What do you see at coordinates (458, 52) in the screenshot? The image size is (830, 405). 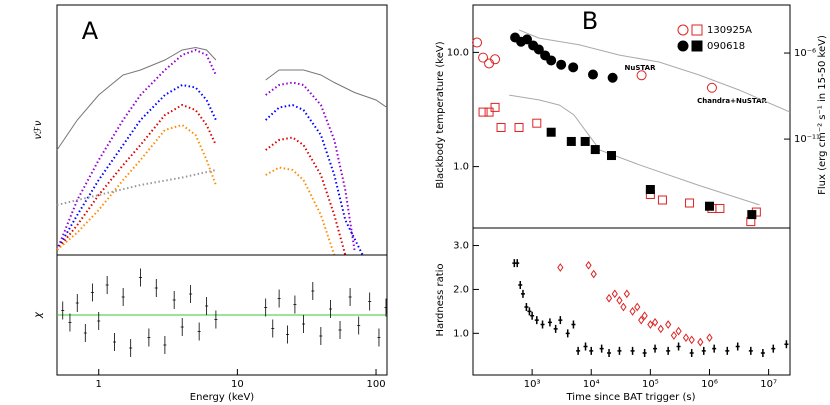 I see `y-tick-label: 10.0` at bounding box center [458, 52].